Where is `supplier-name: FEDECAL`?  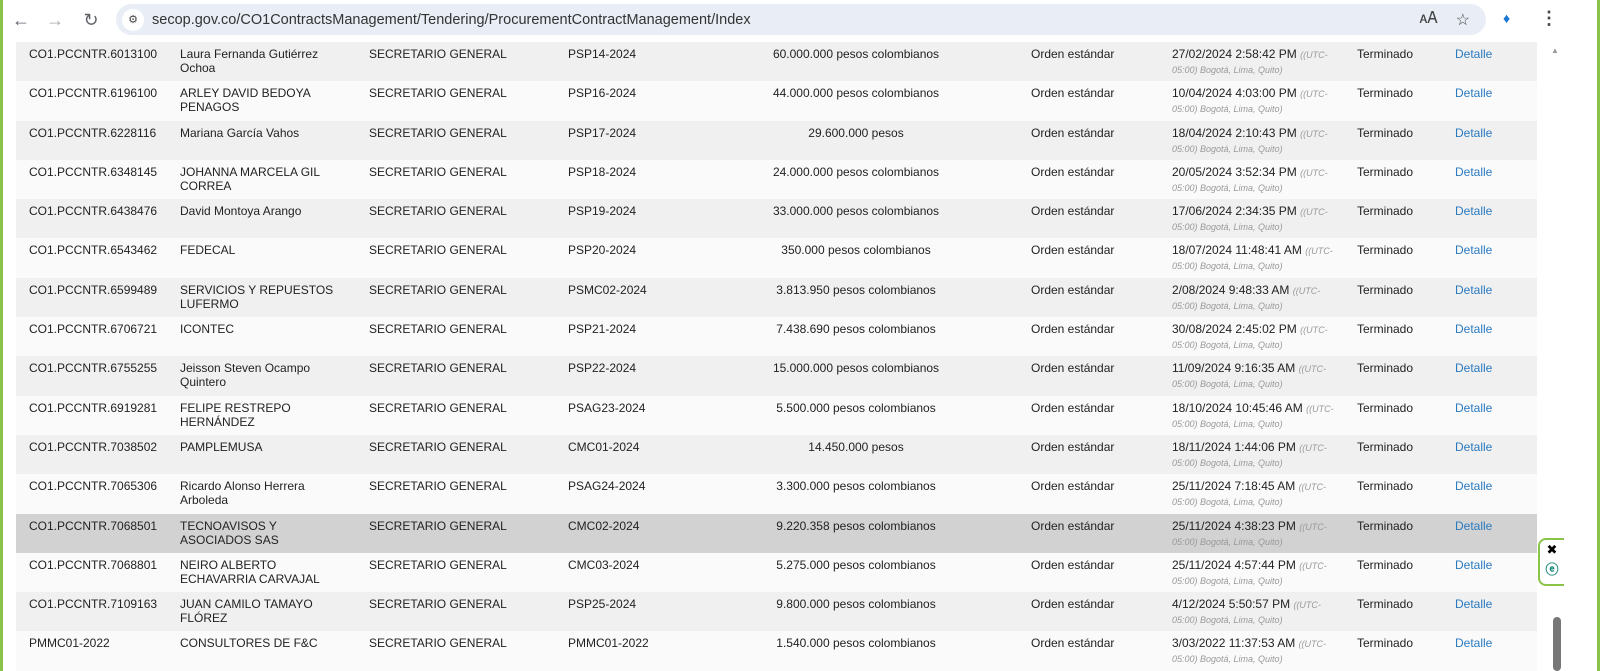 supplier-name: FEDECAL is located at coordinates (260, 250).